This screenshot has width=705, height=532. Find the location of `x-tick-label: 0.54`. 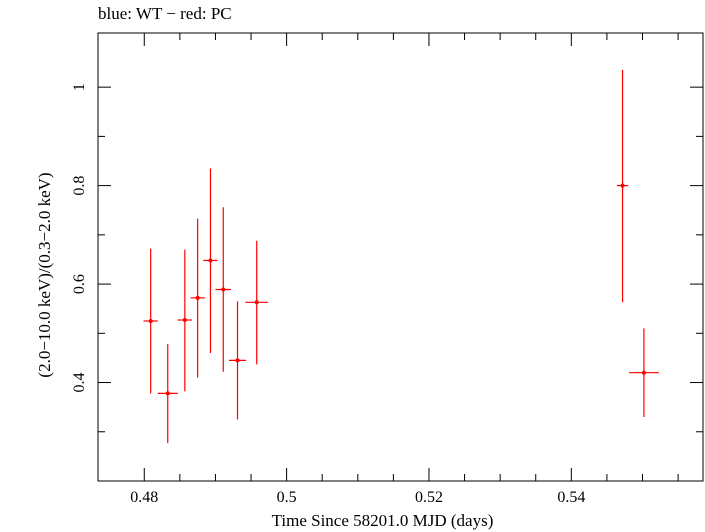

x-tick-label: 0.54 is located at coordinates (571, 497).